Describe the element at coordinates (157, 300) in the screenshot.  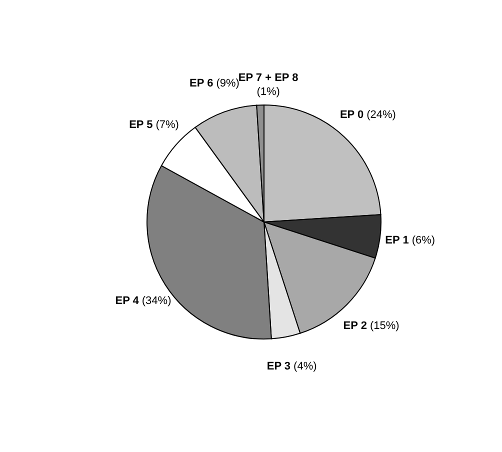
I see `data-label: (34%)` at that location.